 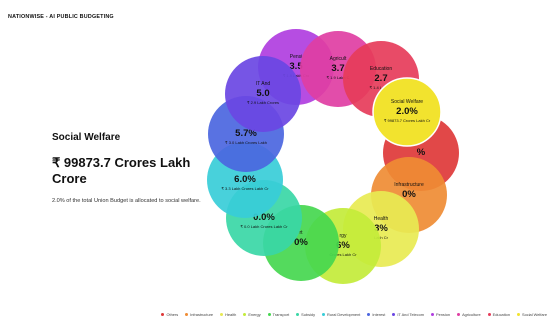 I want to click on legend-label: Others, so click(x=172, y=314).